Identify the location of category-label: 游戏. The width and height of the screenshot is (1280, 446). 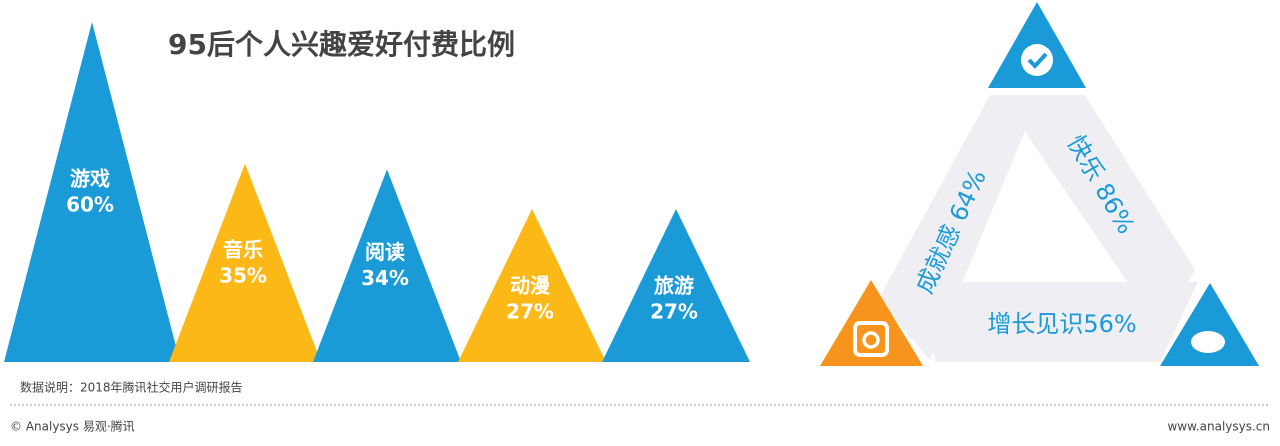
(90, 179).